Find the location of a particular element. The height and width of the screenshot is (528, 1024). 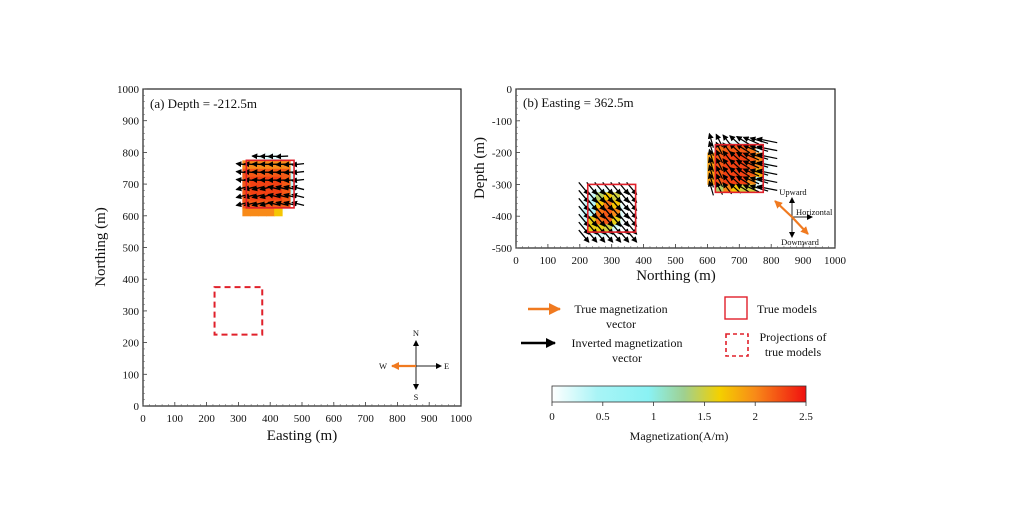

x-tick-label: 500 is located at coordinates (302, 419).